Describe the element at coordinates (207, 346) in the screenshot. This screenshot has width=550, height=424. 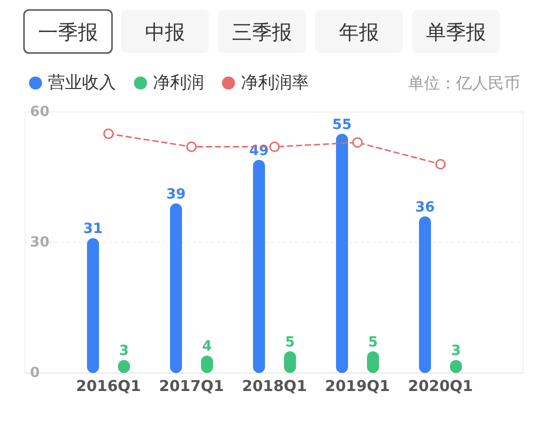
I see `data-label: 4` at that location.